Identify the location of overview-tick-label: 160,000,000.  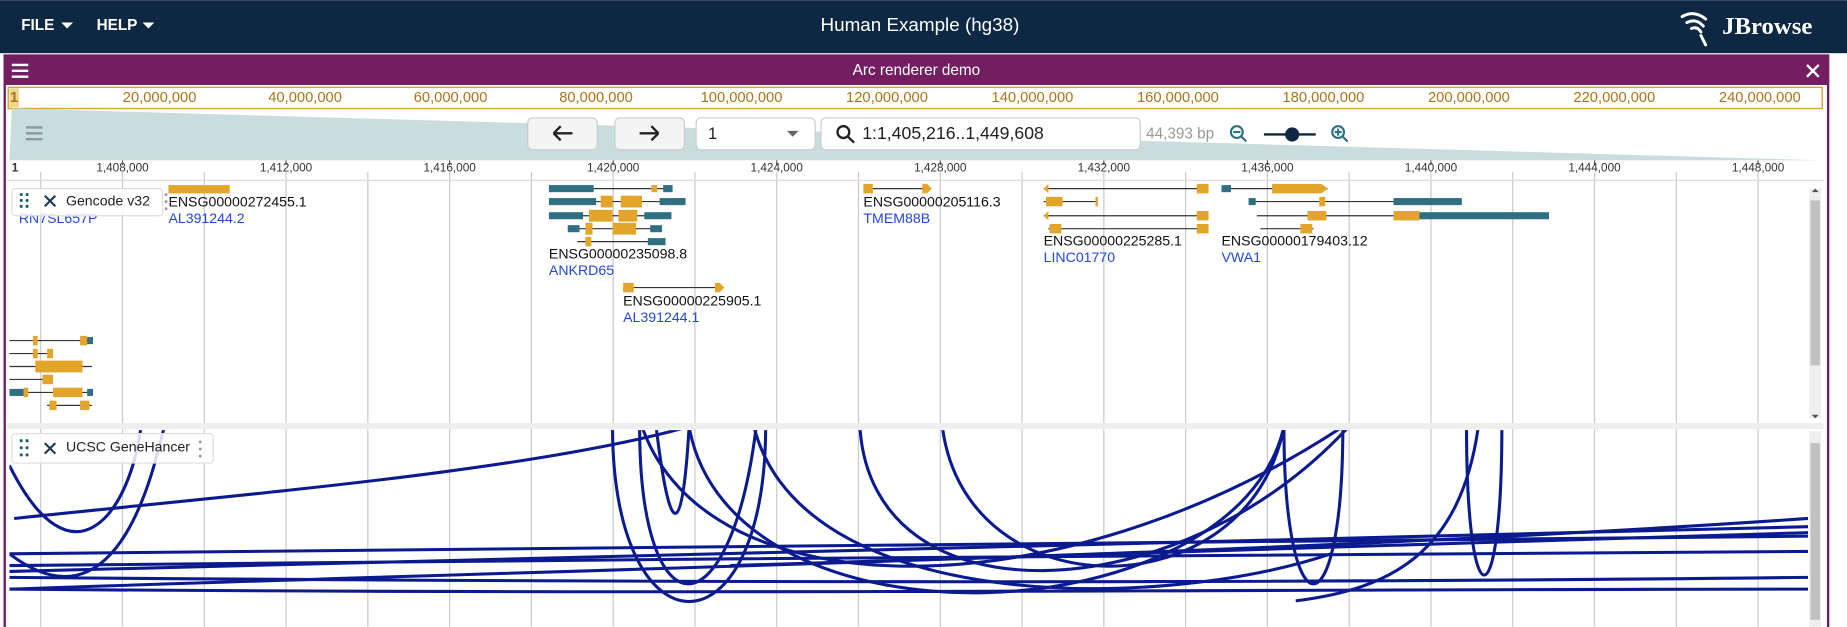
(1178, 98).